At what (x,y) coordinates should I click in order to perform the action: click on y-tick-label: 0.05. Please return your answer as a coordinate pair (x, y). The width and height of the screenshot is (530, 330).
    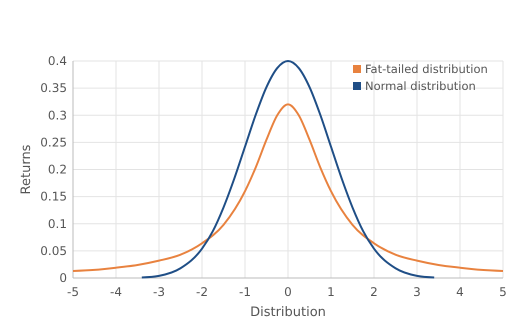
    Looking at the image, I should click on (53, 251).